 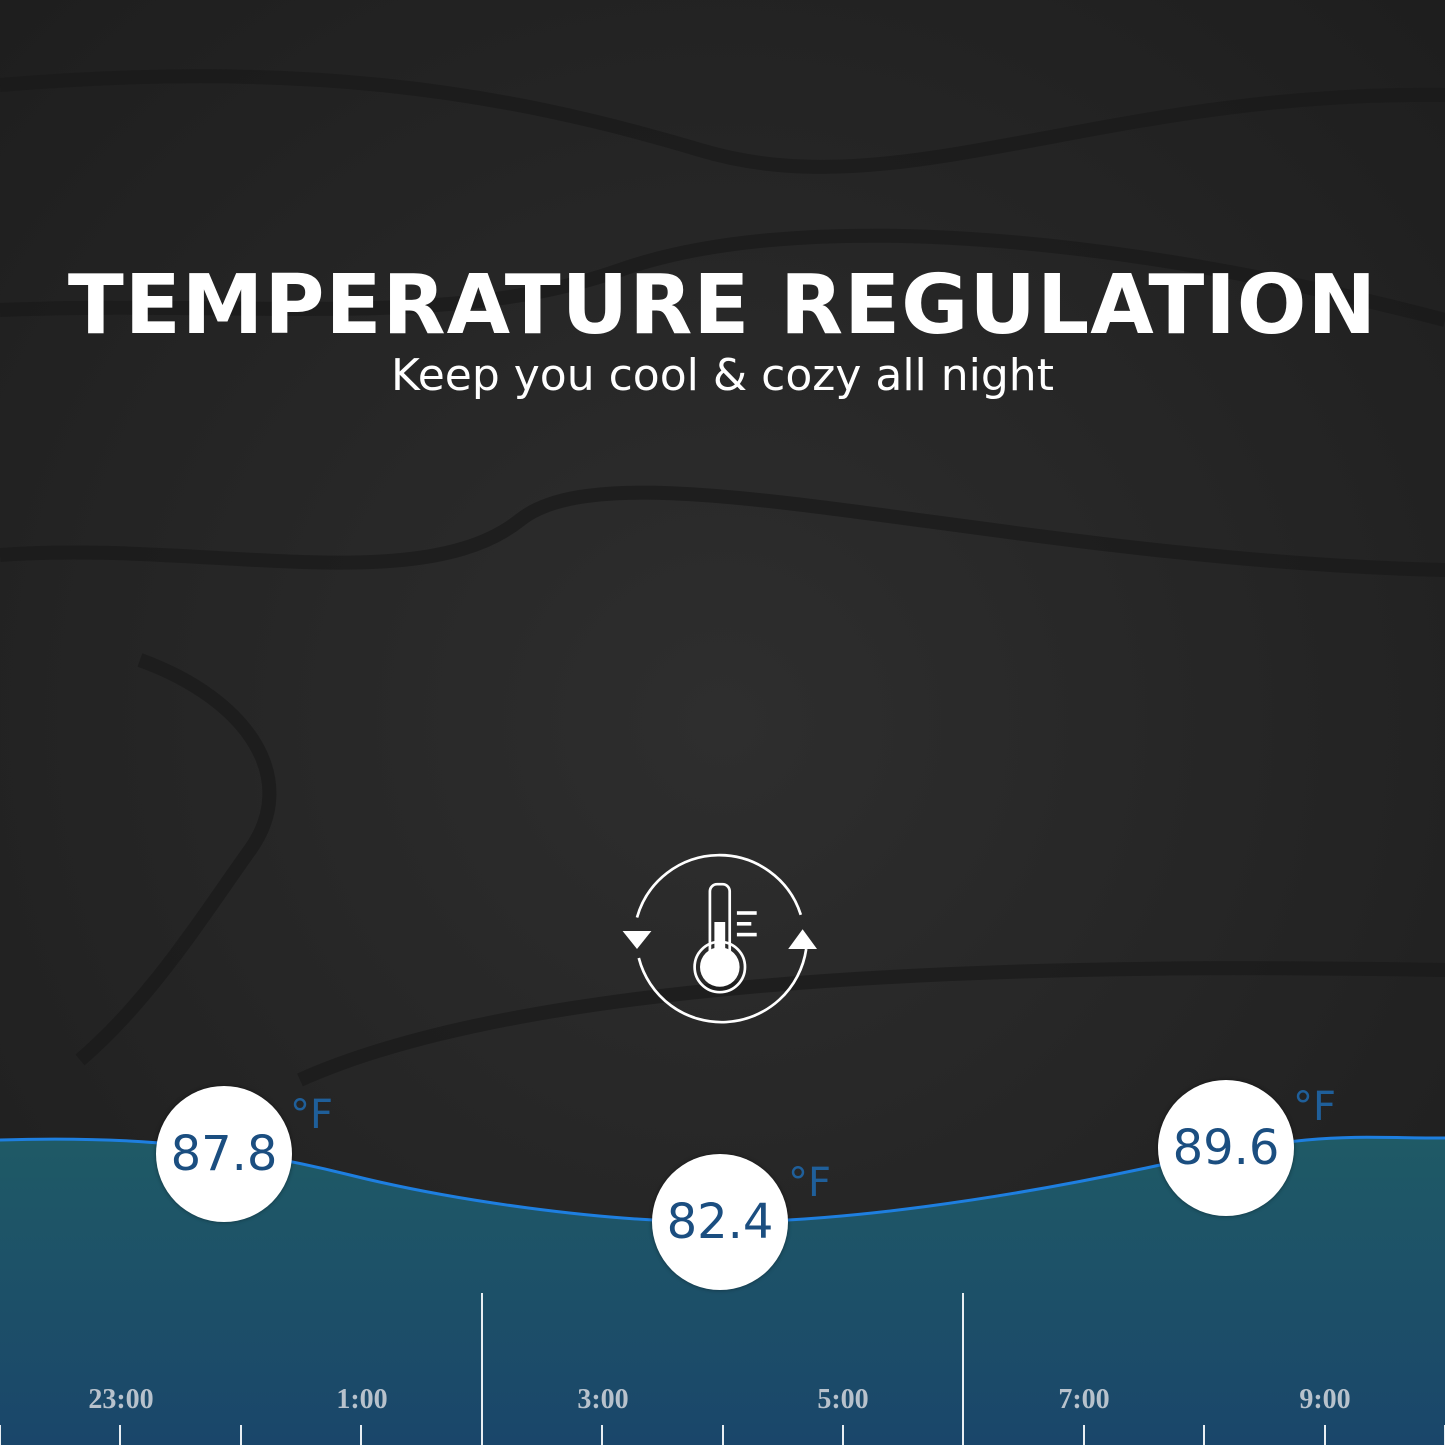 I want to click on time-label: 7:00, so click(x=1084, y=1399).